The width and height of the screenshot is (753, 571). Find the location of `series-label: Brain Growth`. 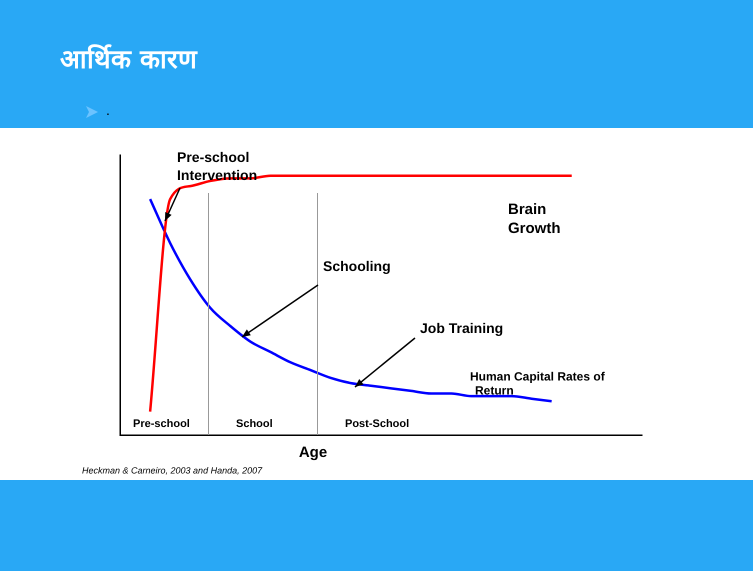

series-label: Brain Growth is located at coordinates (534, 219).